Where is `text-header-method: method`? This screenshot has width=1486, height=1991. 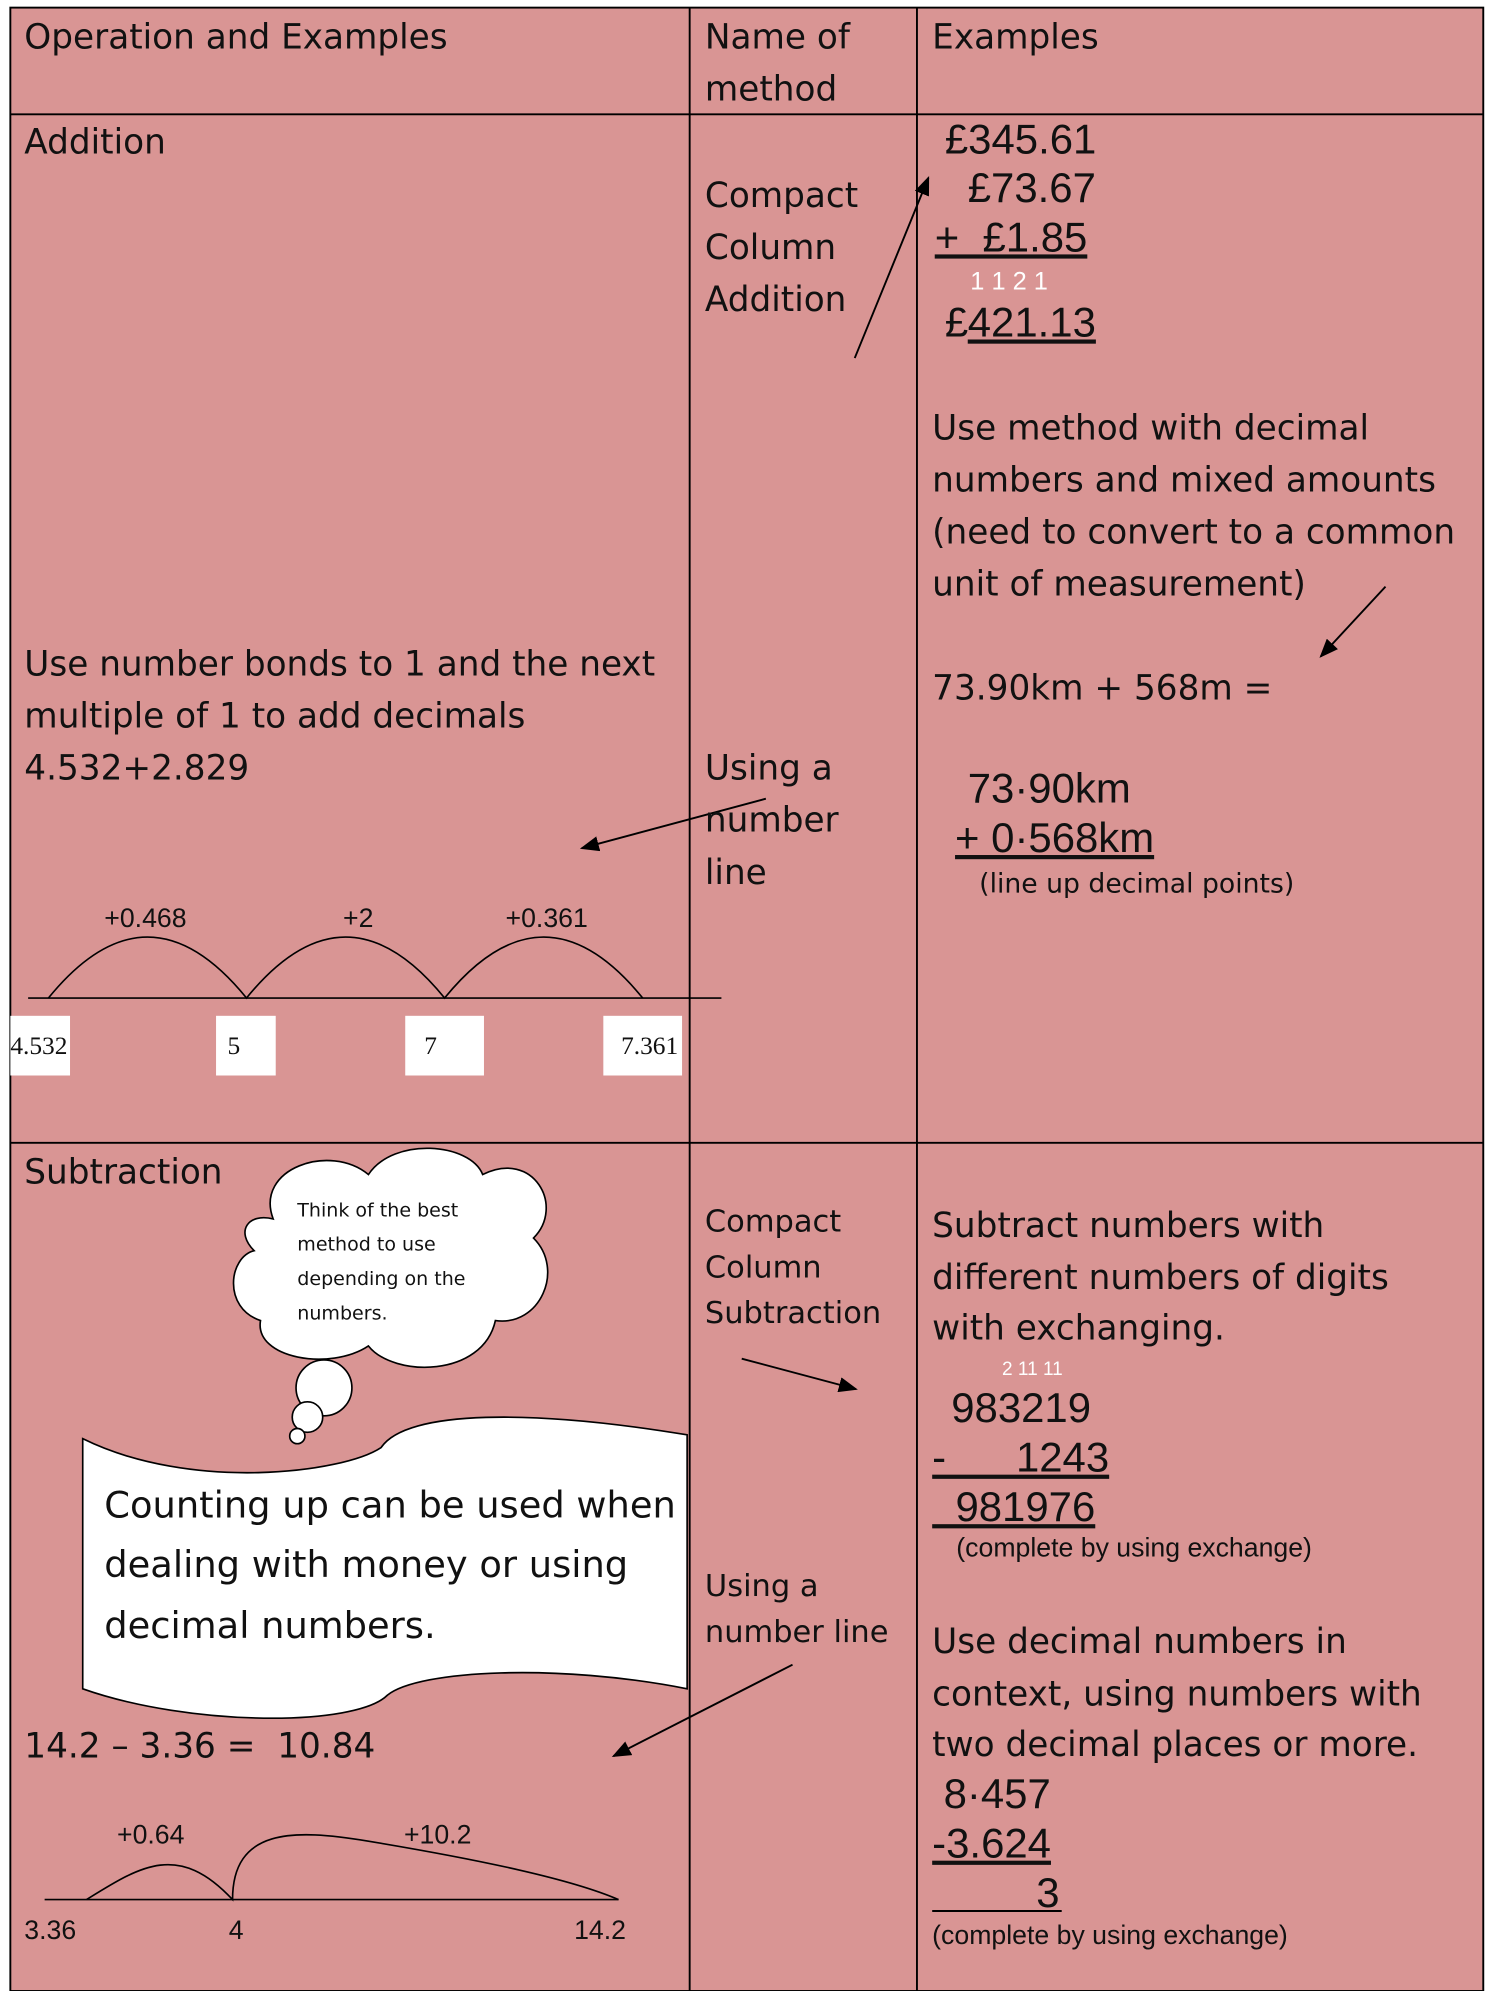
text-header-method: method is located at coordinates (771, 89).